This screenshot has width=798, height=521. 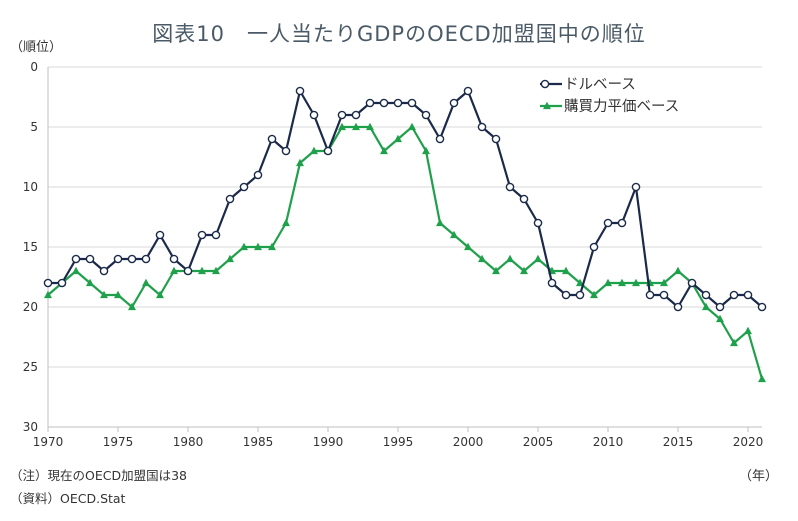 What do you see at coordinates (608, 442) in the screenshot?
I see `x-tick-label: 2010` at bounding box center [608, 442].